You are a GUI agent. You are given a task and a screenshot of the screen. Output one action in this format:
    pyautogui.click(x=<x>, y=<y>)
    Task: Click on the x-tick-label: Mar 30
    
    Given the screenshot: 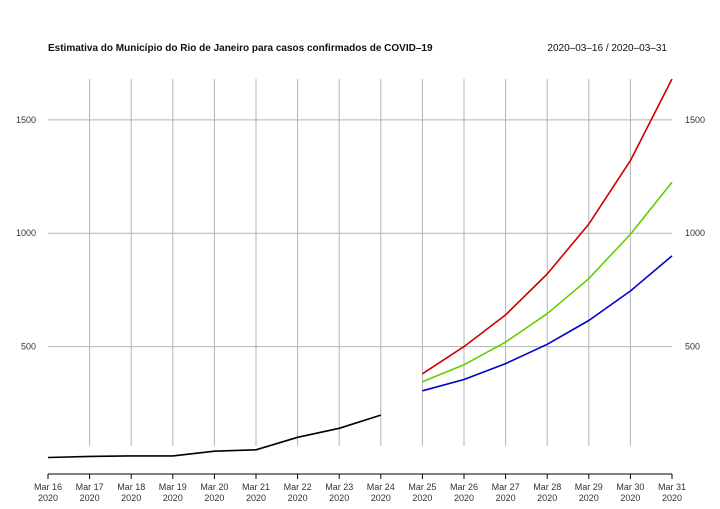 What is the action you would take?
    pyautogui.click(x=630, y=487)
    